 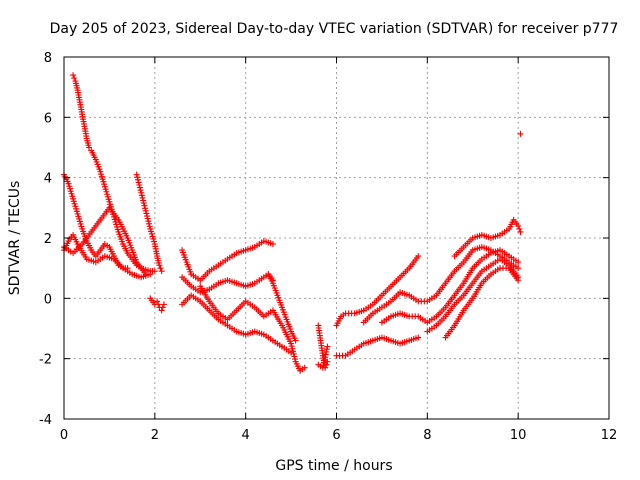 What do you see at coordinates (45, 360) in the screenshot?
I see `y-tick-label: -2` at bounding box center [45, 360].